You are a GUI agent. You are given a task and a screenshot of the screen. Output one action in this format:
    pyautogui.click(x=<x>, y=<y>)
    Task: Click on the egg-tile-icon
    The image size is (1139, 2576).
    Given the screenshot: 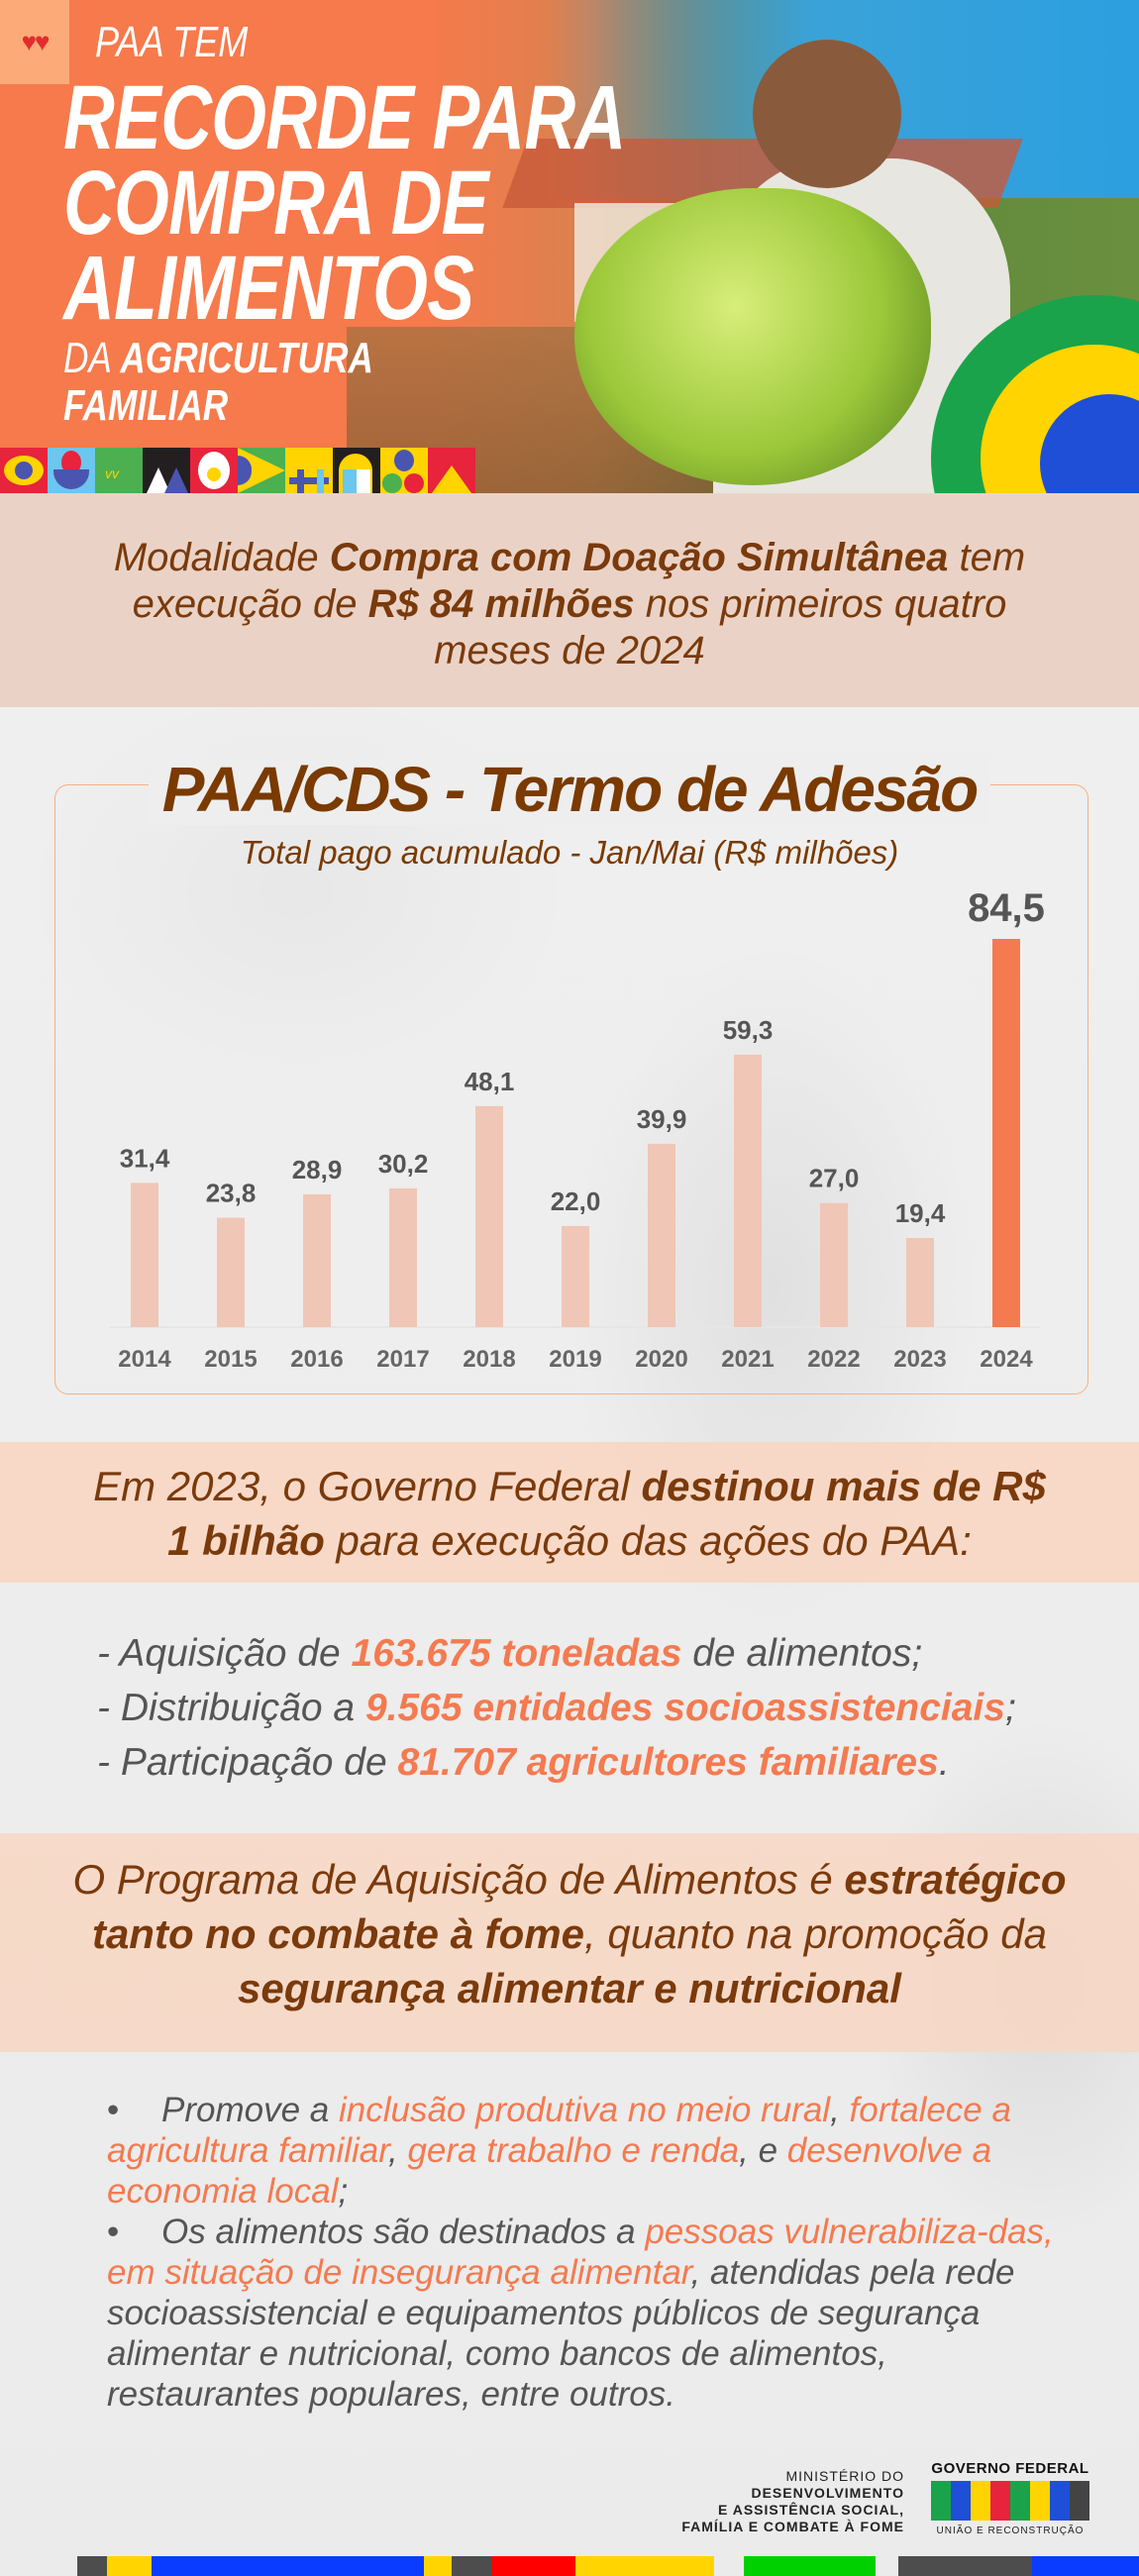 What is the action you would take?
    pyautogui.click(x=214, y=470)
    